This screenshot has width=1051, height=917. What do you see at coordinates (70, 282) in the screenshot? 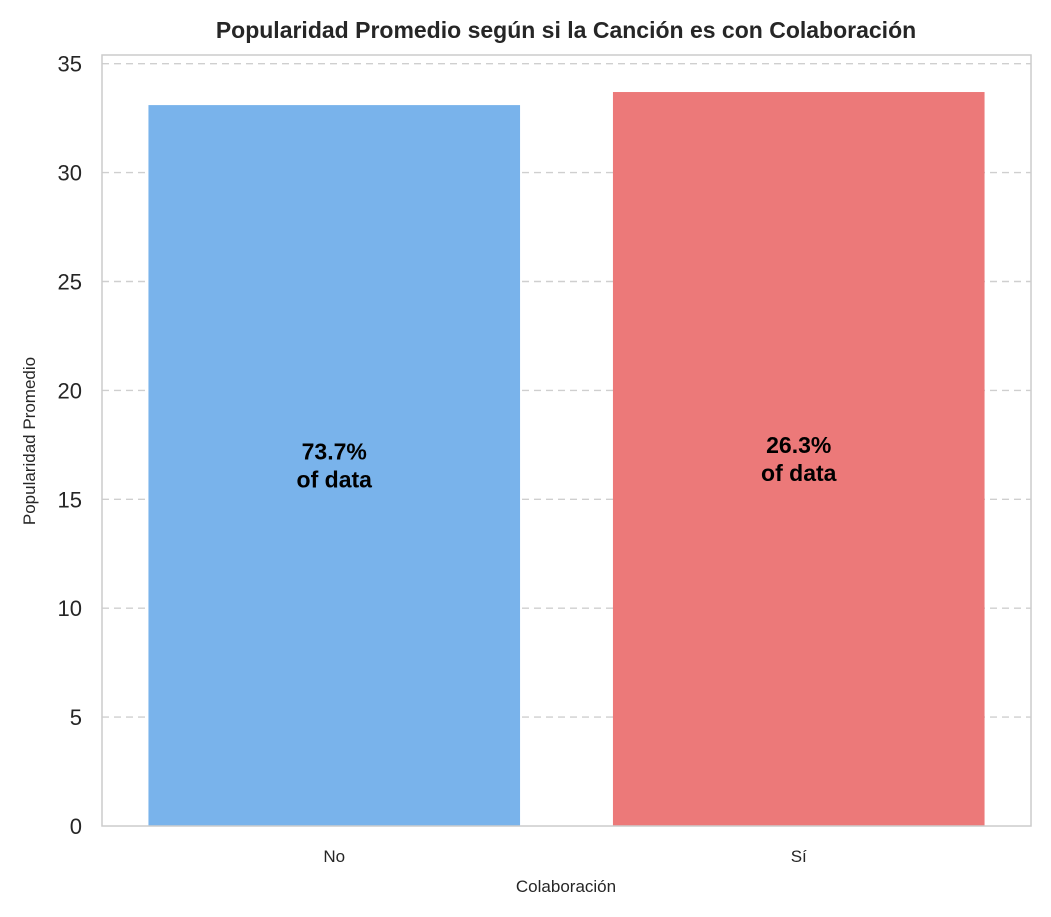
I see `y-tick-label: 25` at bounding box center [70, 282].